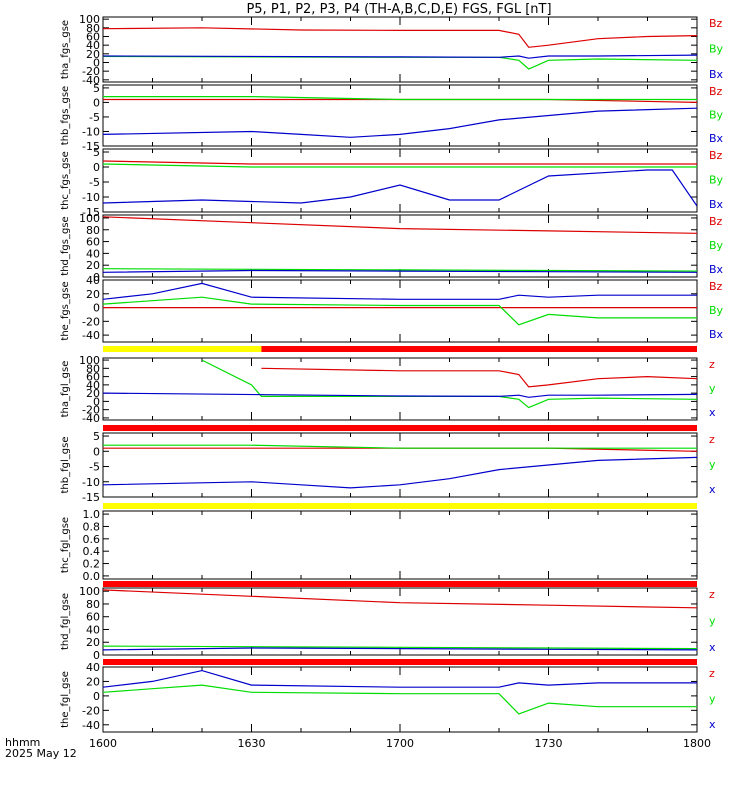 This screenshot has width=750, height=800. I want to click on x-tick-label: 1730, so click(549, 743).